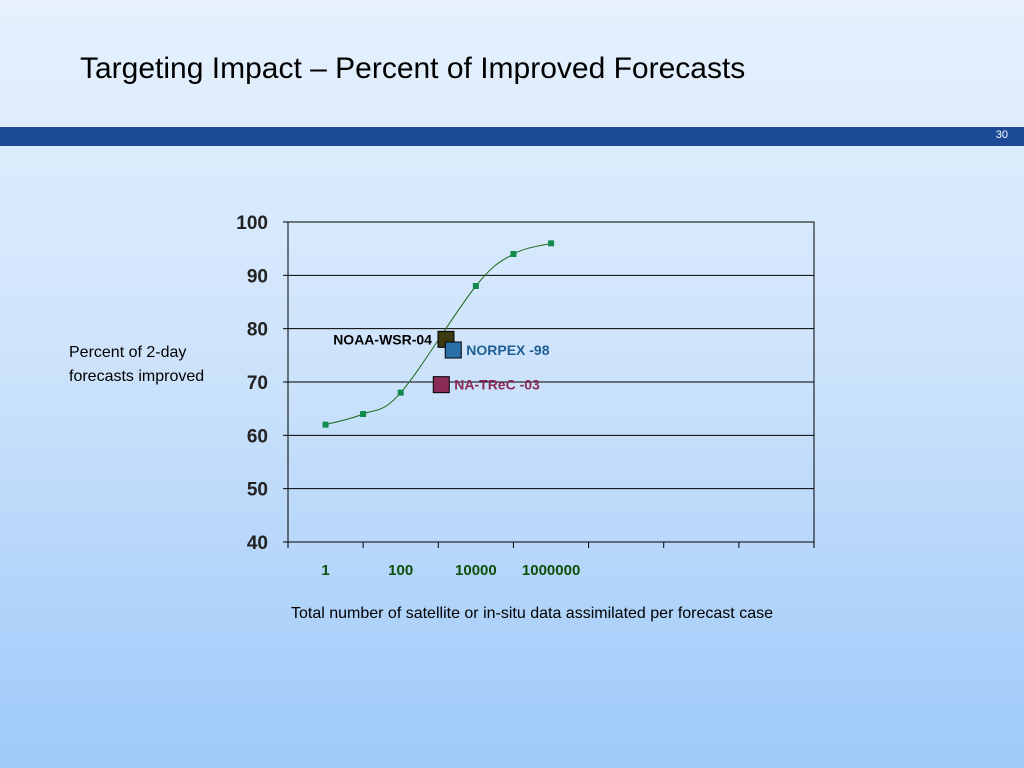  Describe the element at coordinates (325, 570) in the screenshot. I see `x-tick-label: 1` at that location.